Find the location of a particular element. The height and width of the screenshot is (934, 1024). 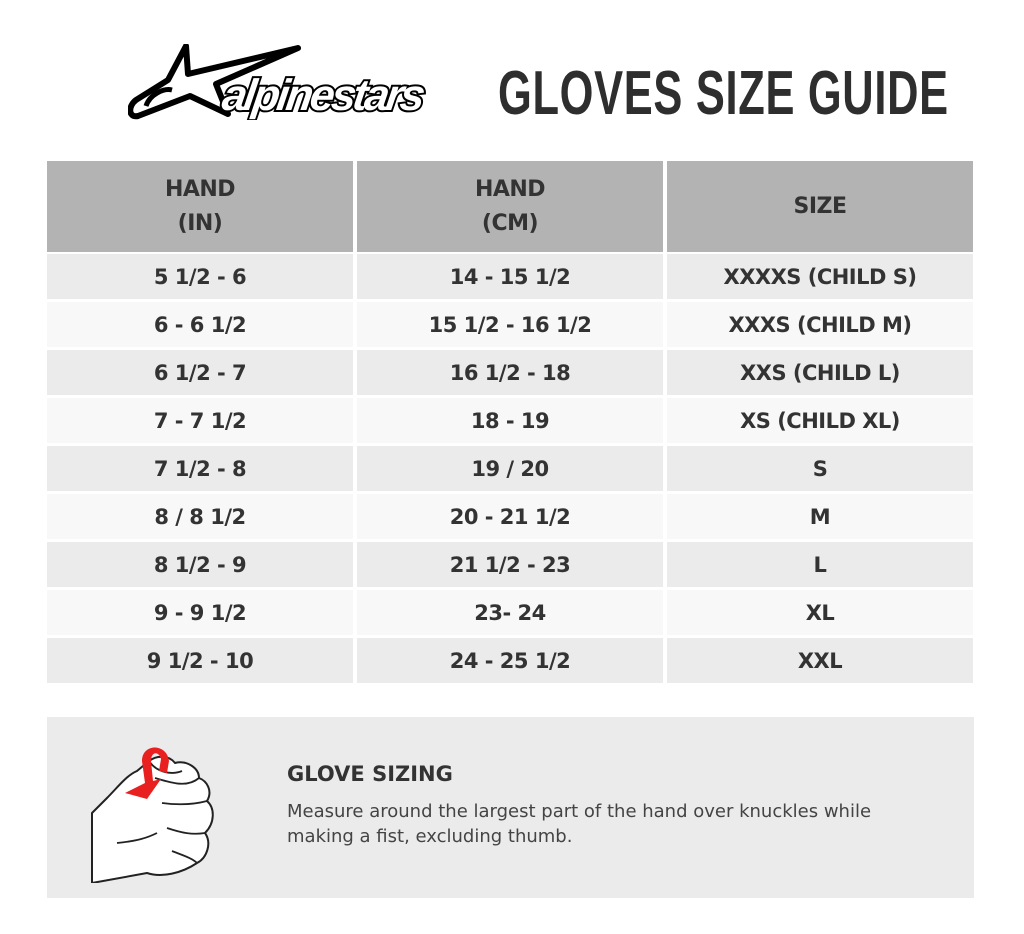

size-cell: XXXXS (CHILD S) is located at coordinates (820, 276).